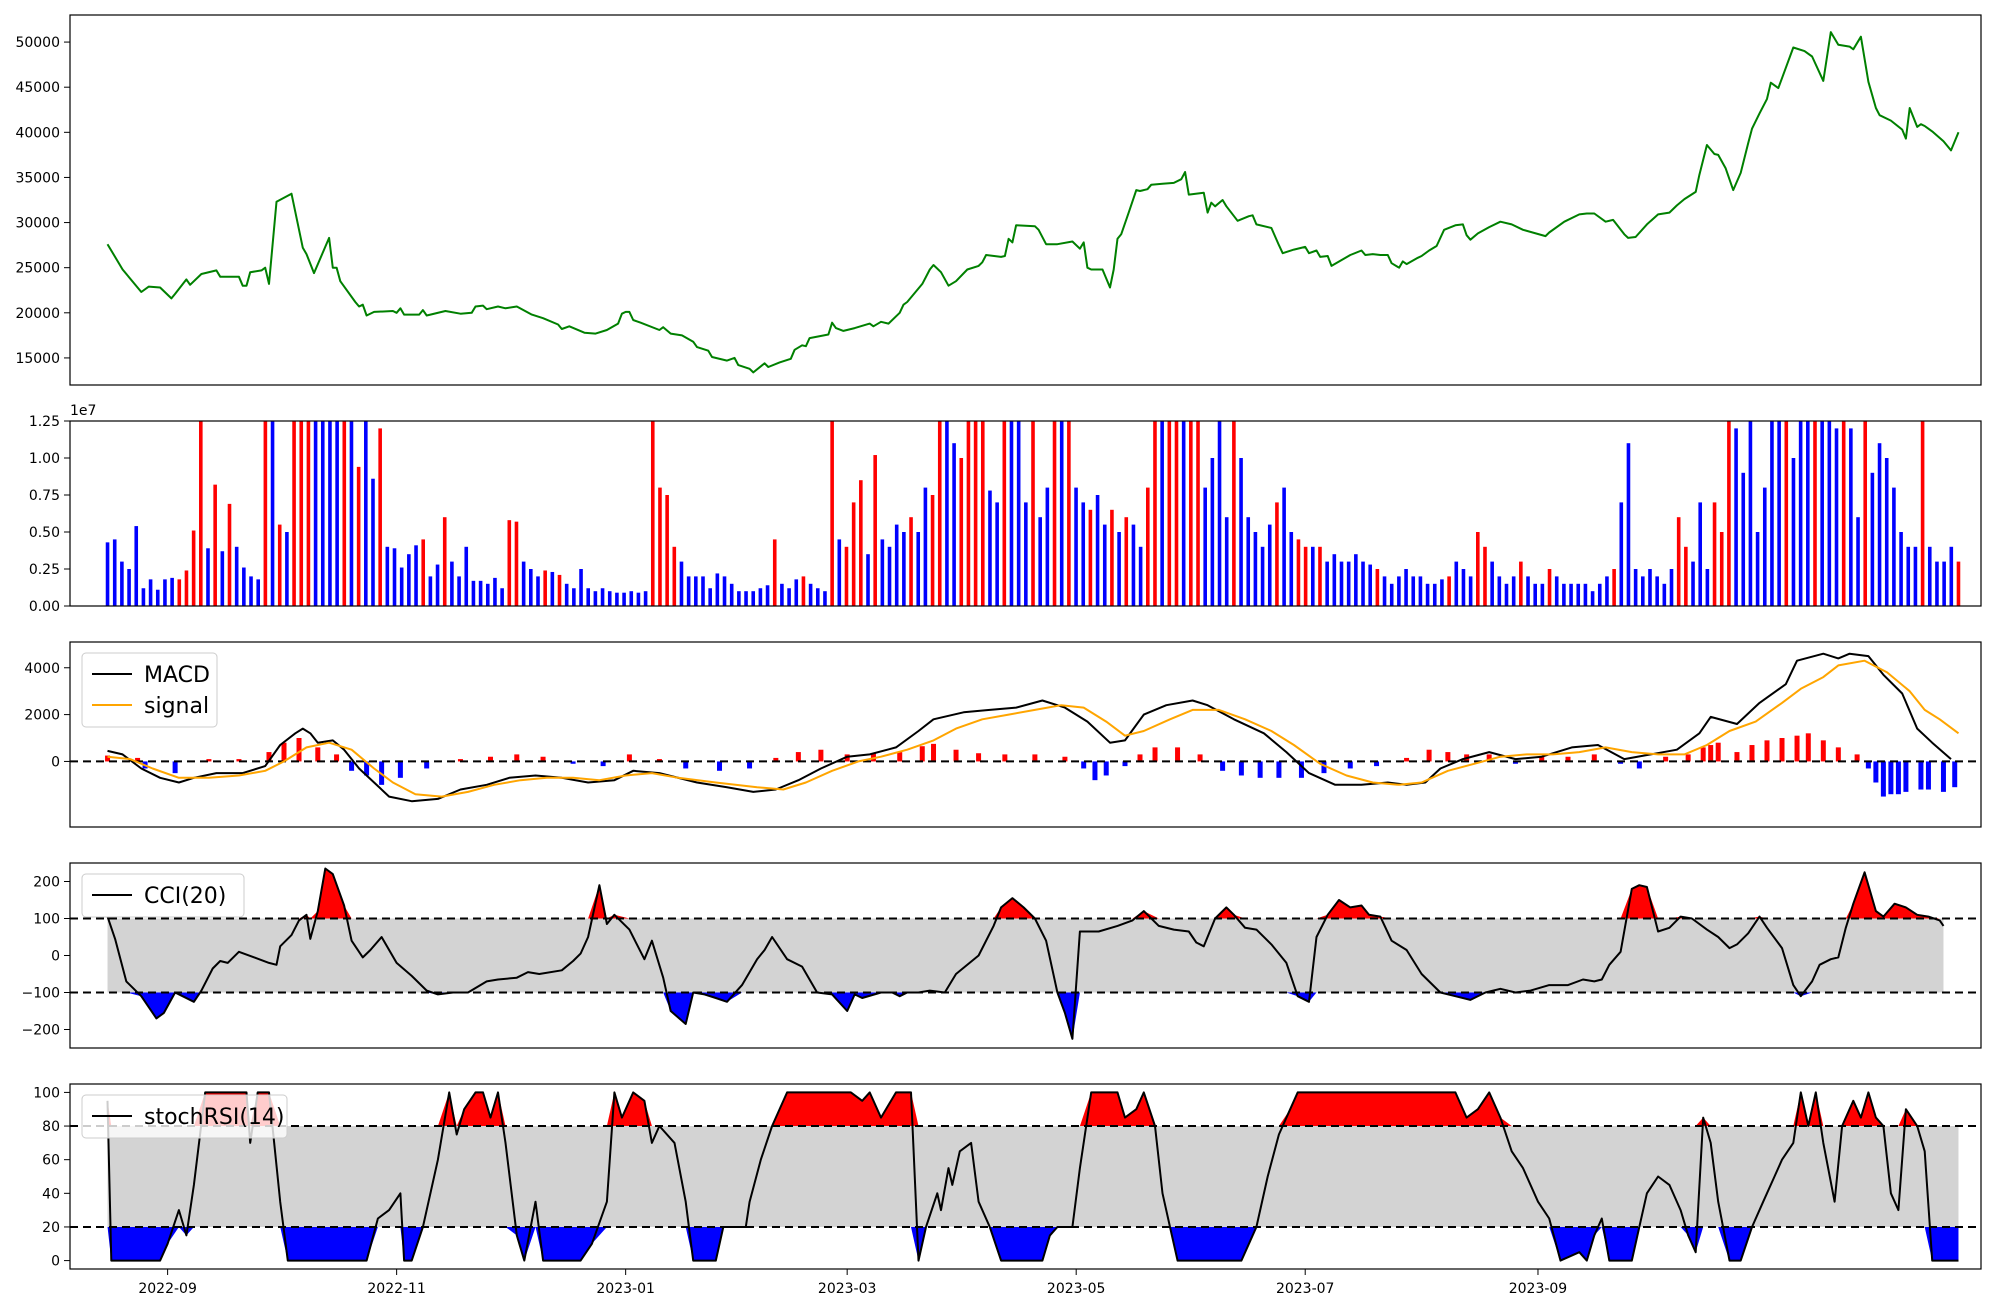  Describe the element at coordinates (176, 706) in the screenshot. I see `legend-label: signal` at that location.